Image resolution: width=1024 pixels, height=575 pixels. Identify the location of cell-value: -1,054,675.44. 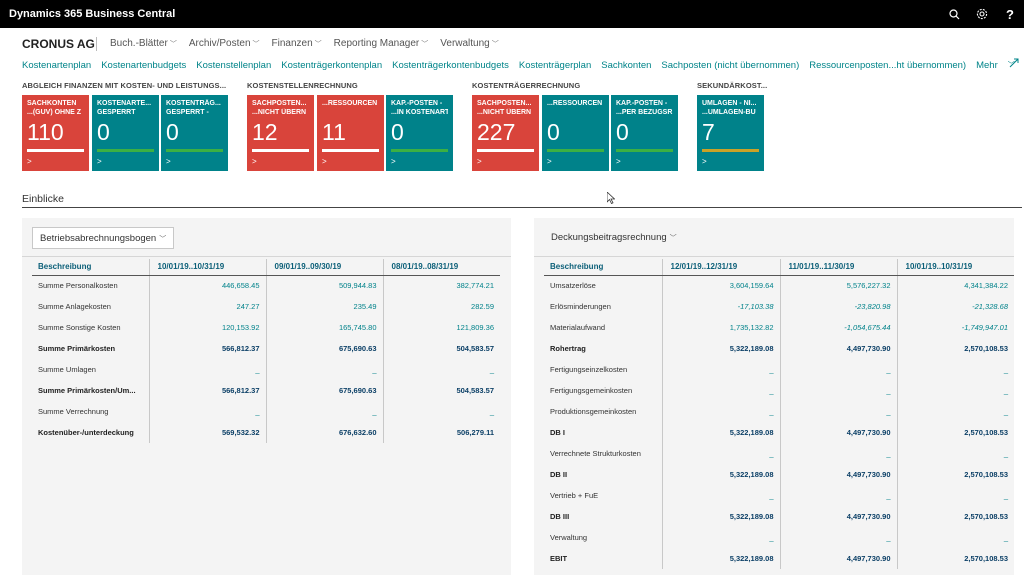
(838, 327).